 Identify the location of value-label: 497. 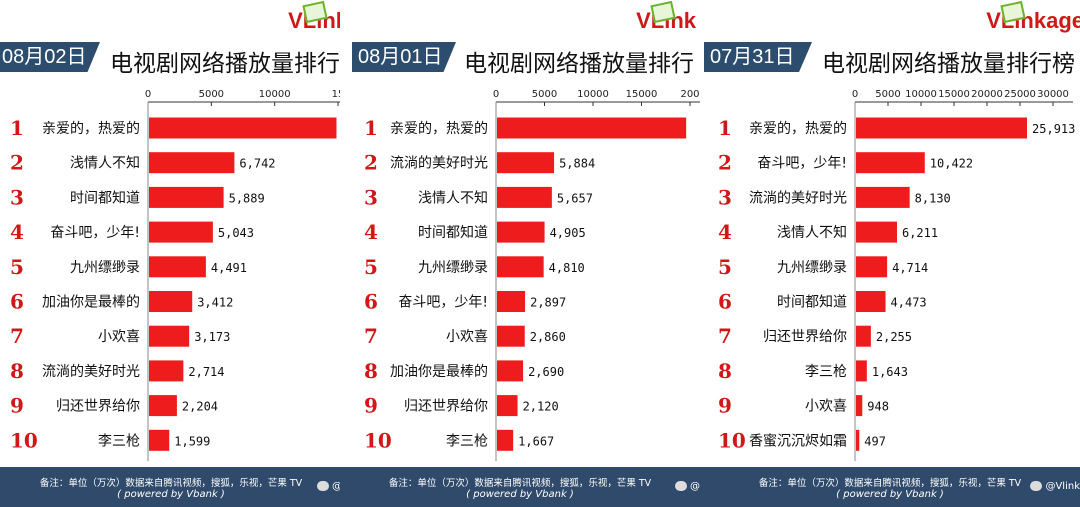
(875, 441).